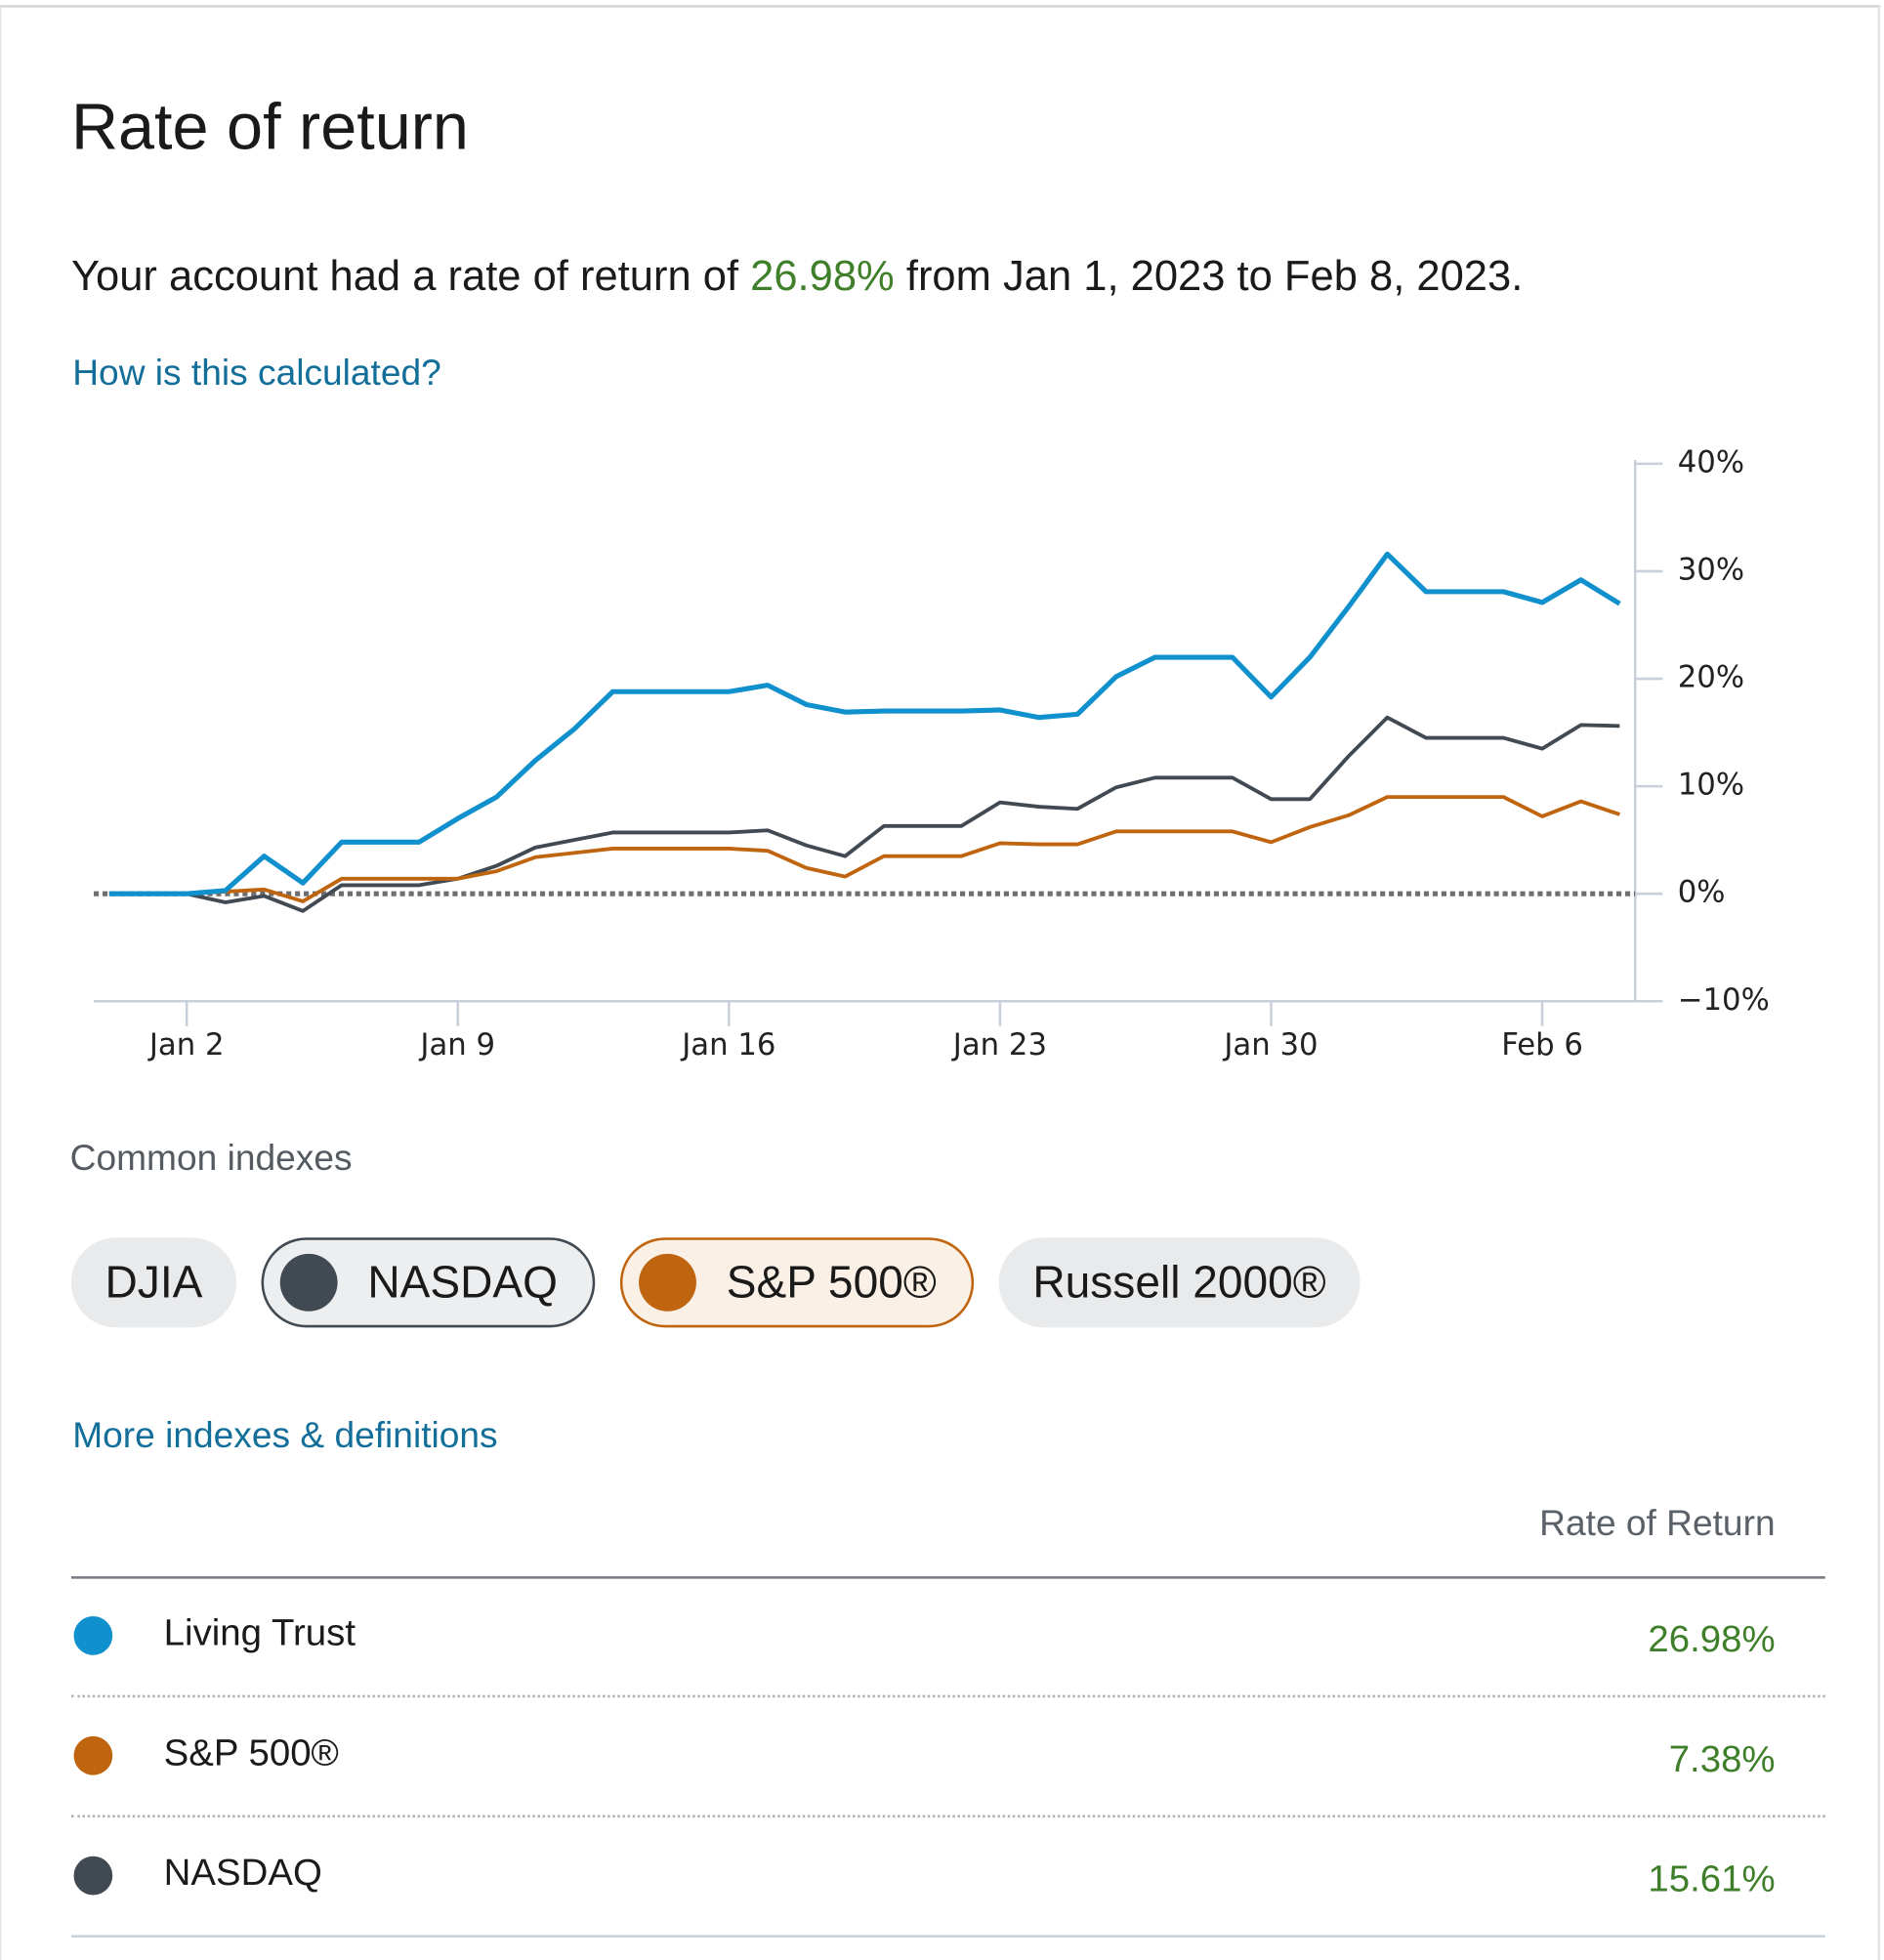 This screenshot has height=1960, width=1884. I want to click on index-chip: Russell 2000®, so click(1179, 1282).